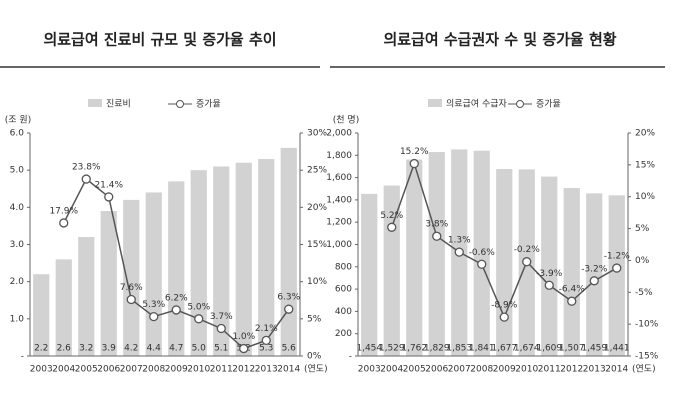 The image size is (680, 413). I want to click on growth-label: 15.2%, so click(414, 152).